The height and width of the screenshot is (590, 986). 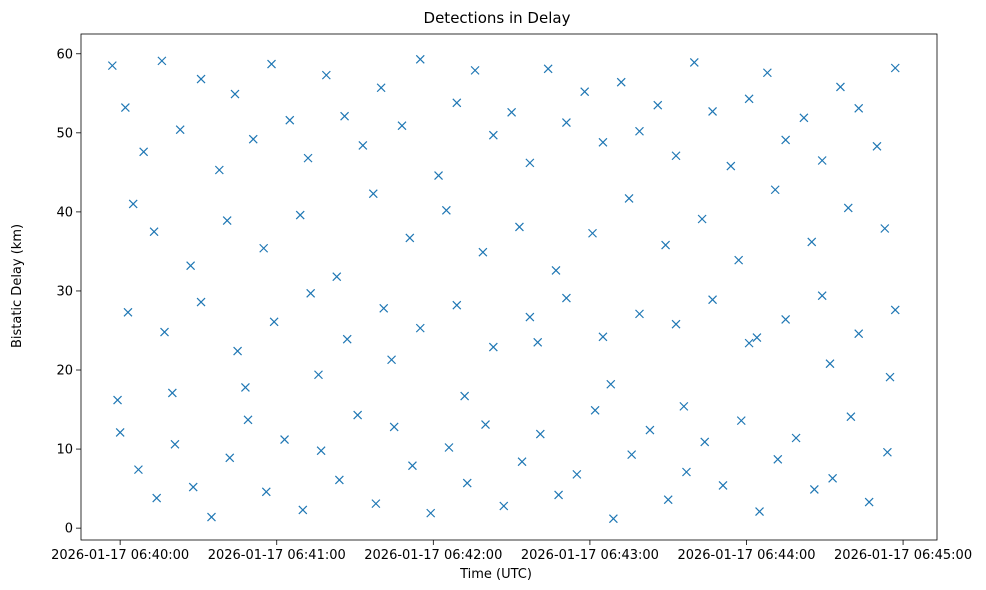 I want to click on y-tick-label: 30, so click(x=64, y=291).